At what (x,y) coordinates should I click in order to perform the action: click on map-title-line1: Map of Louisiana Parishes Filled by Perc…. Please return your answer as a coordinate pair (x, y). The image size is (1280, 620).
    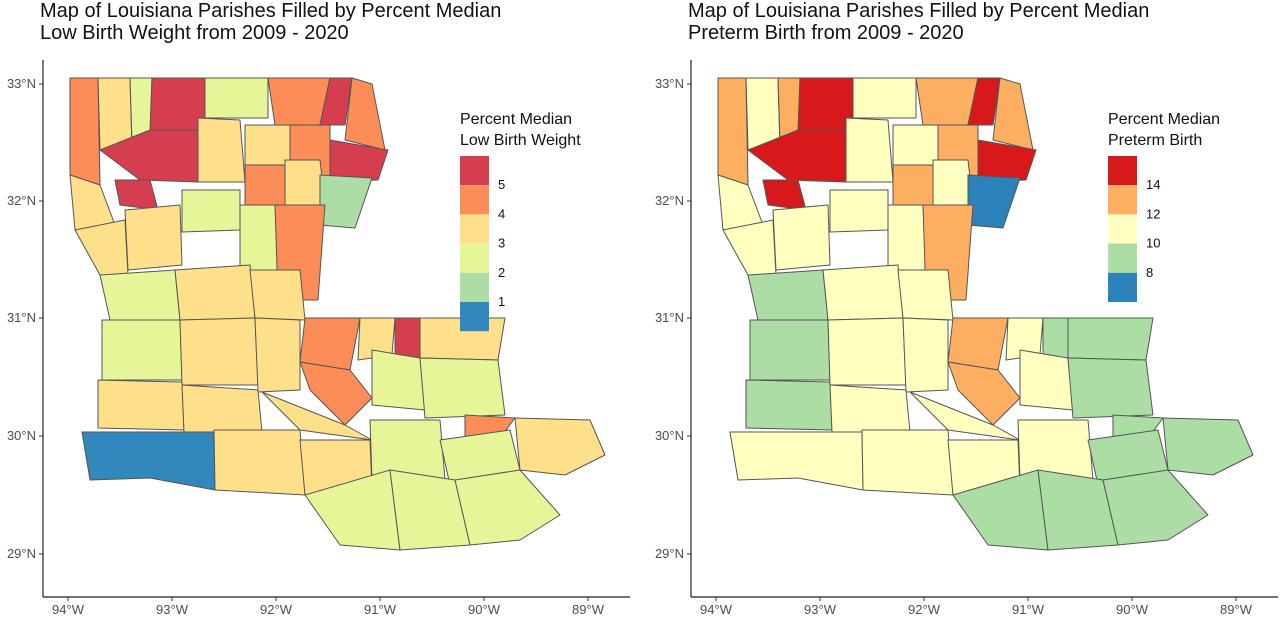
    Looking at the image, I should click on (919, 11).